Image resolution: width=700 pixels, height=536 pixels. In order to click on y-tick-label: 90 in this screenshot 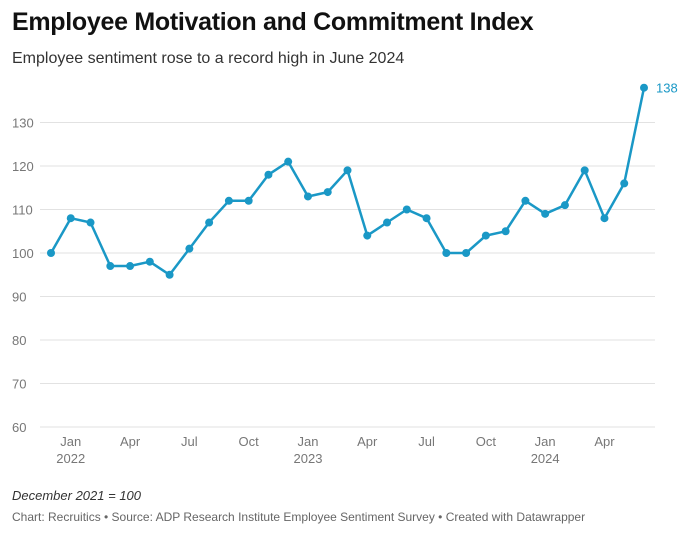, I will do `click(19, 297)`.